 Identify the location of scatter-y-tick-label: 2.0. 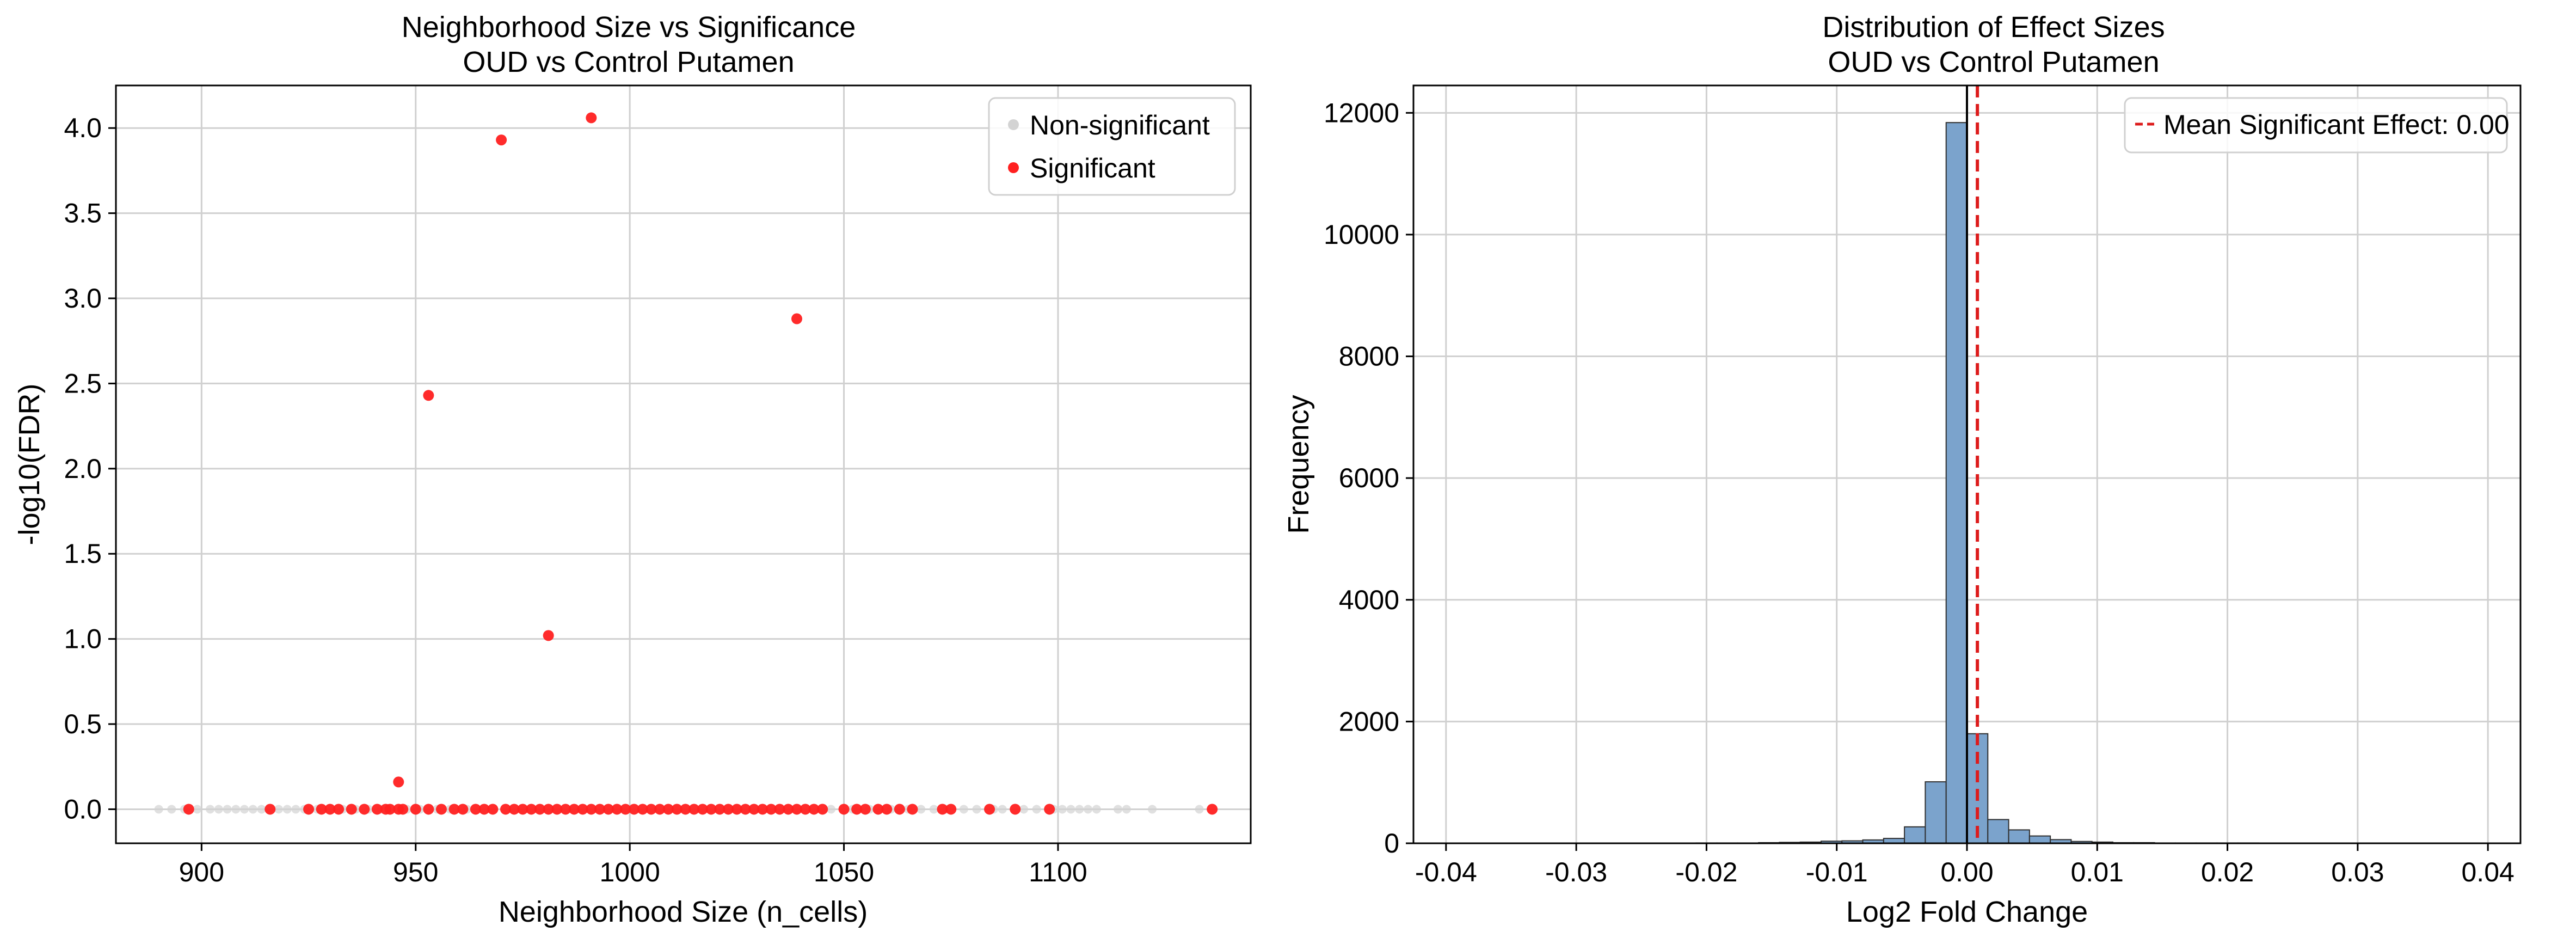
(83, 469).